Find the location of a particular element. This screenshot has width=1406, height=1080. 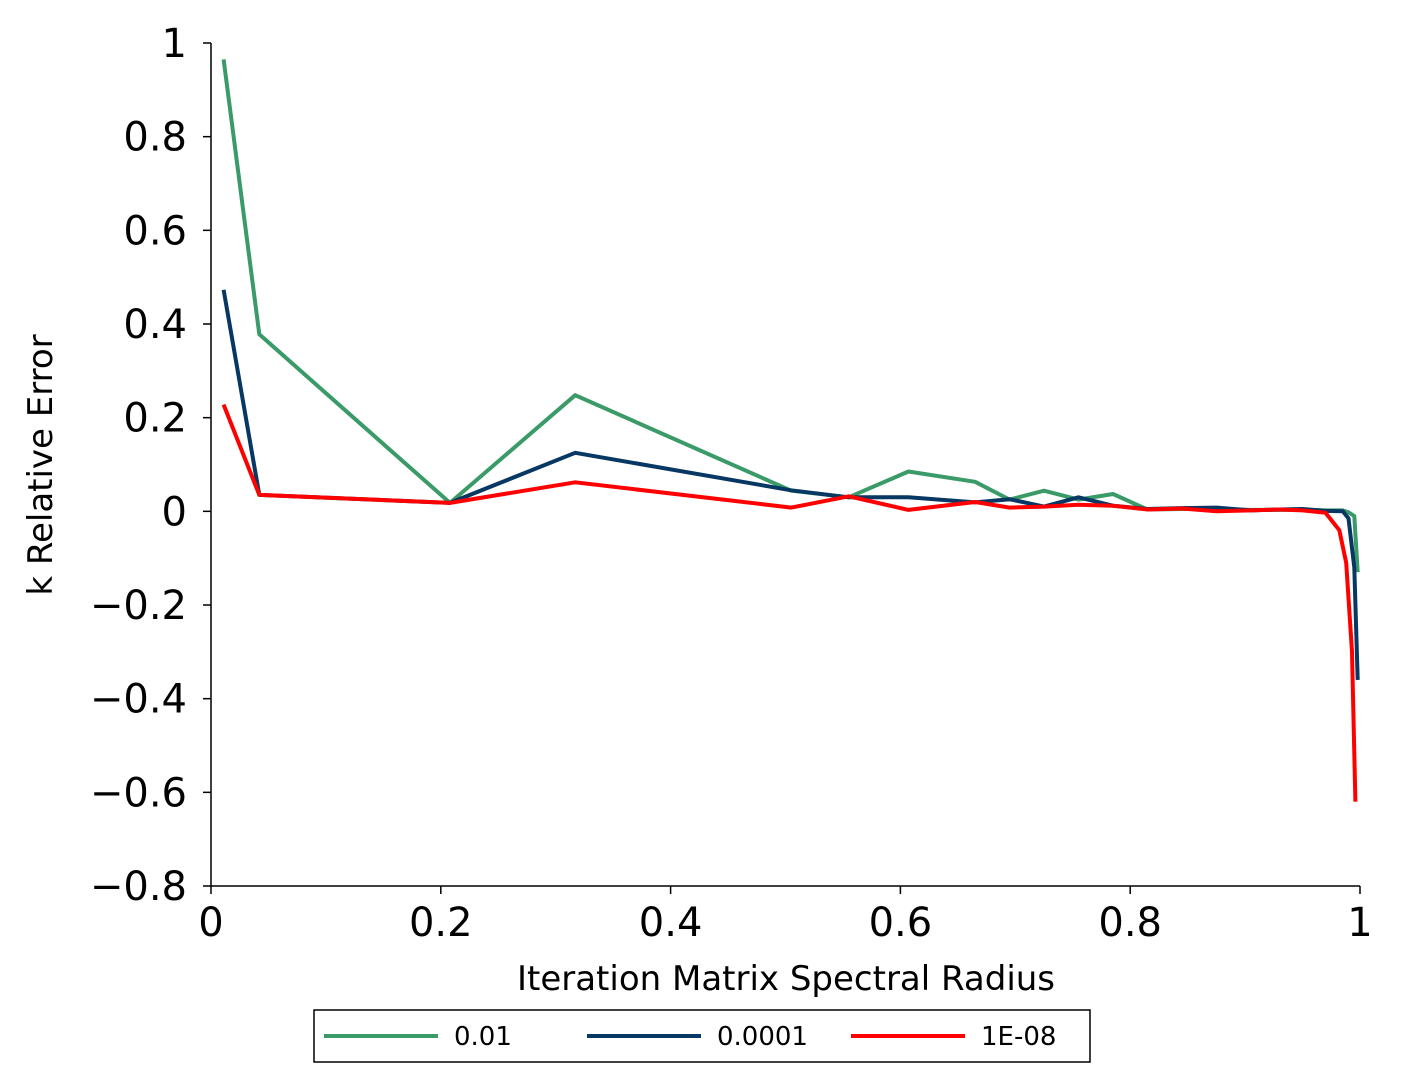

x-tick-label: 0 is located at coordinates (210, 923).